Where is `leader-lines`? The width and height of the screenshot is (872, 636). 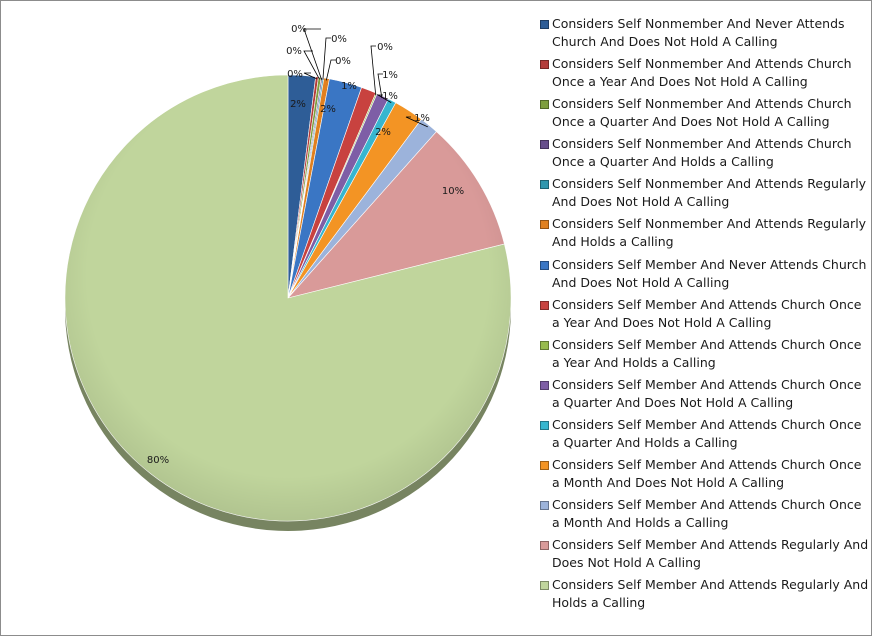 leader-lines is located at coordinates (365, 78).